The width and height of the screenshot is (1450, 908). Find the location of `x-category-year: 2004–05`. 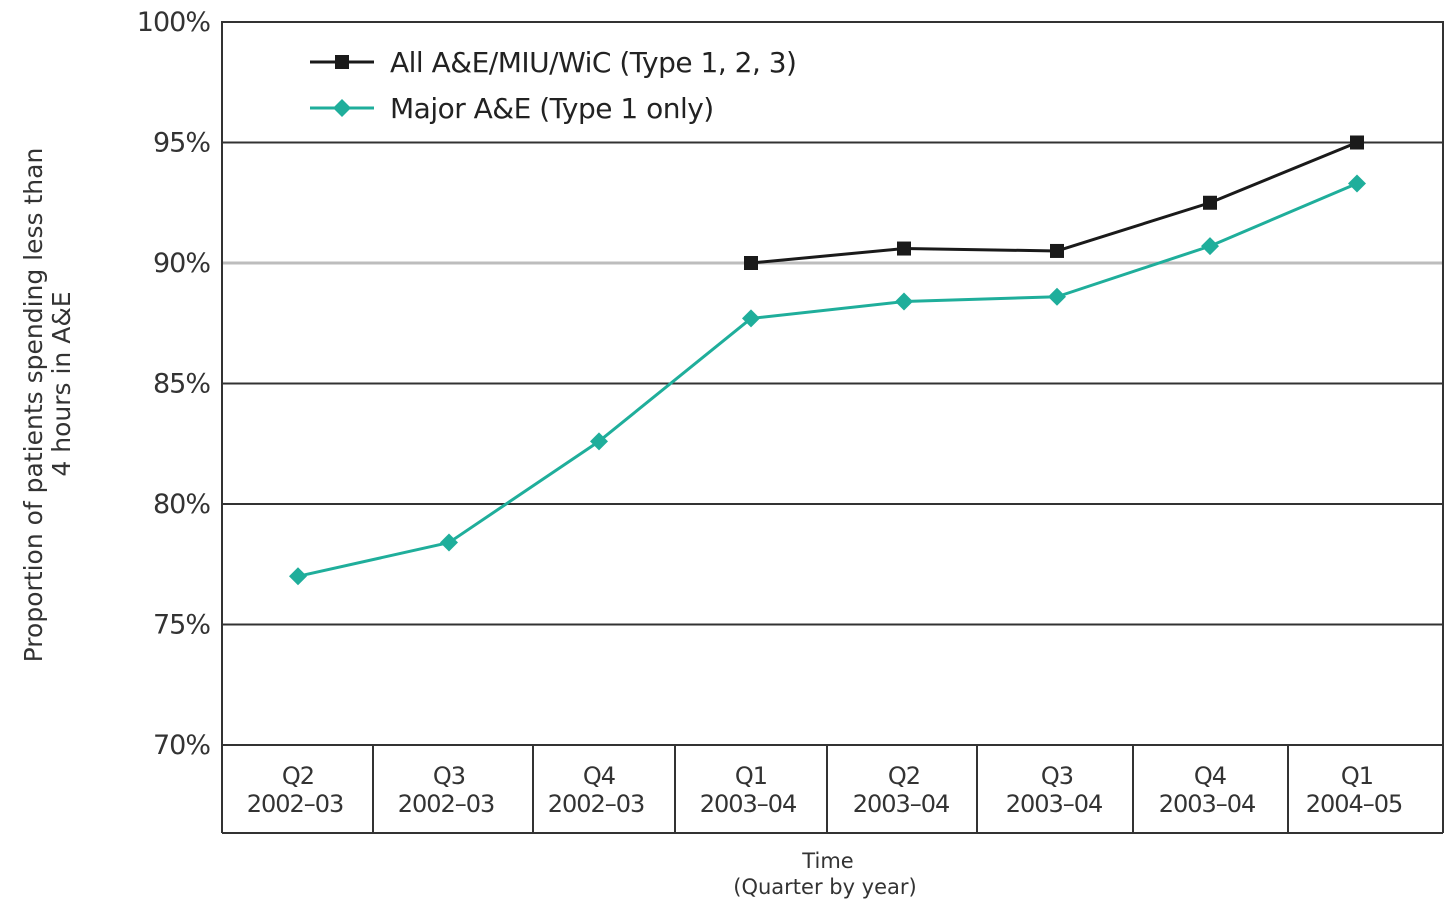

x-category-year: 2004–05 is located at coordinates (1354, 804).